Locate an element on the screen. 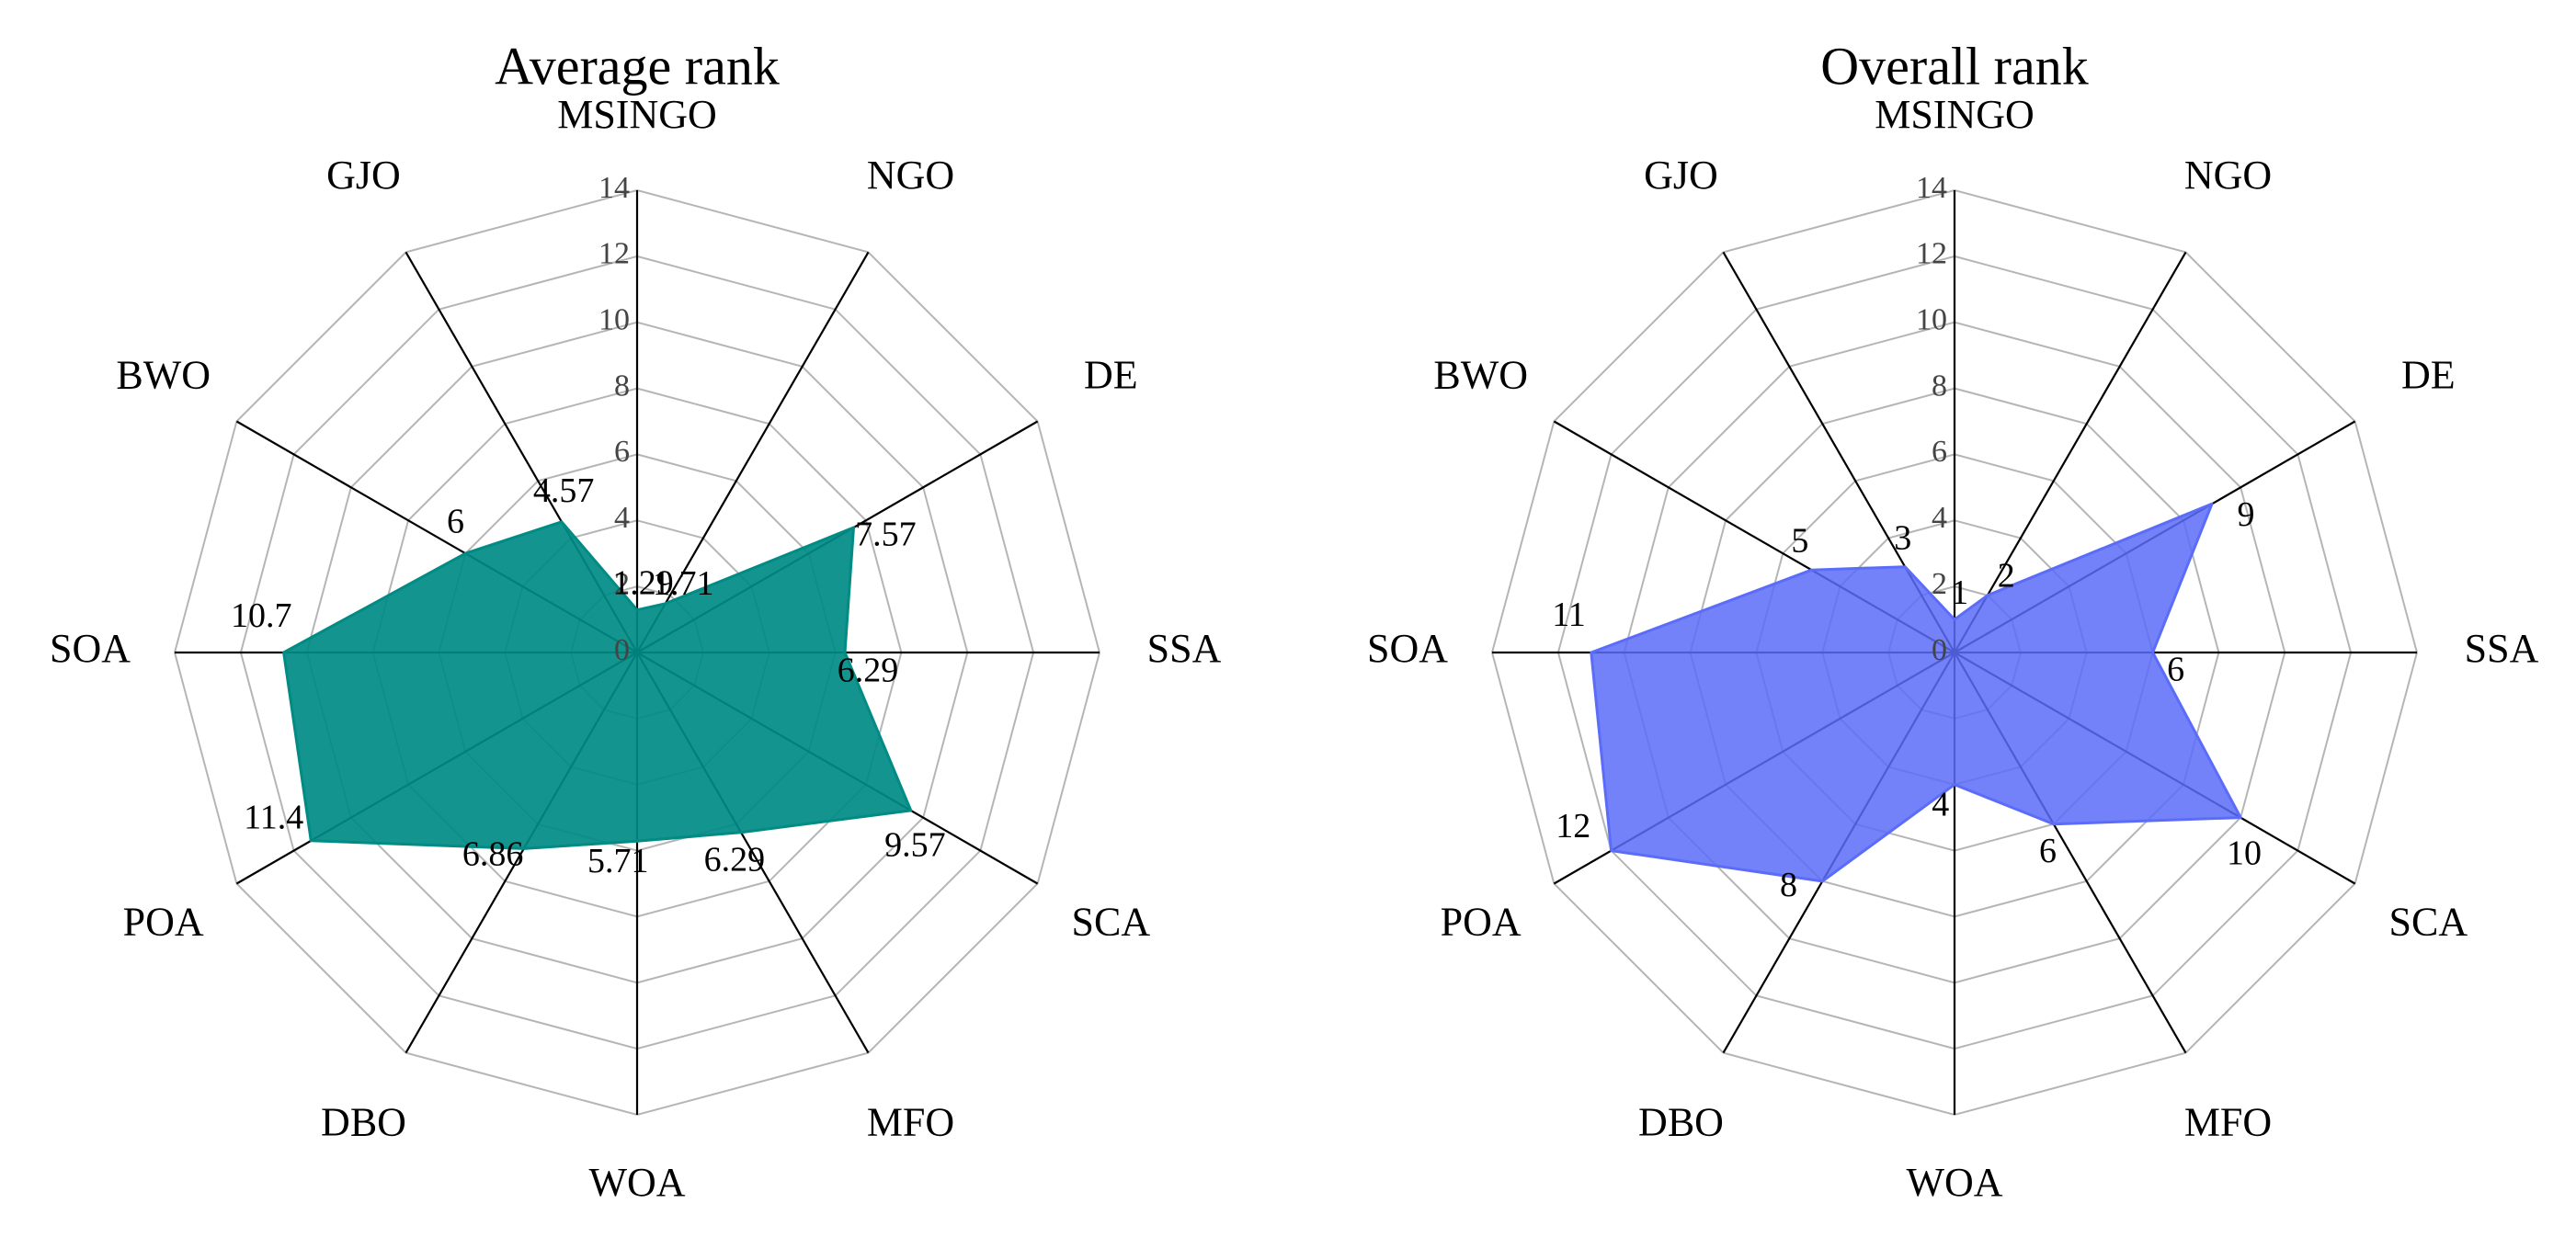  value-label-ssa: 6 is located at coordinates (2175, 669).